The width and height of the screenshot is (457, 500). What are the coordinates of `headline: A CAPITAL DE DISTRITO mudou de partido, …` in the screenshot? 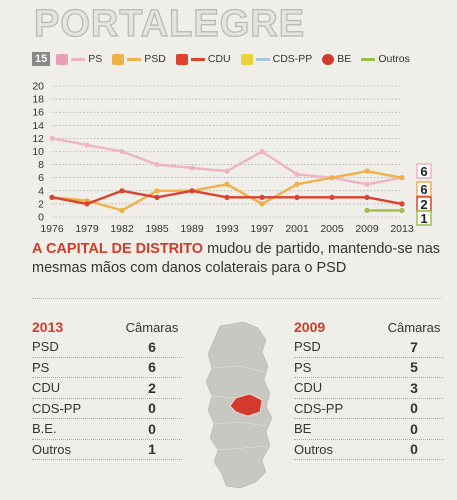 It's located at (237, 259).